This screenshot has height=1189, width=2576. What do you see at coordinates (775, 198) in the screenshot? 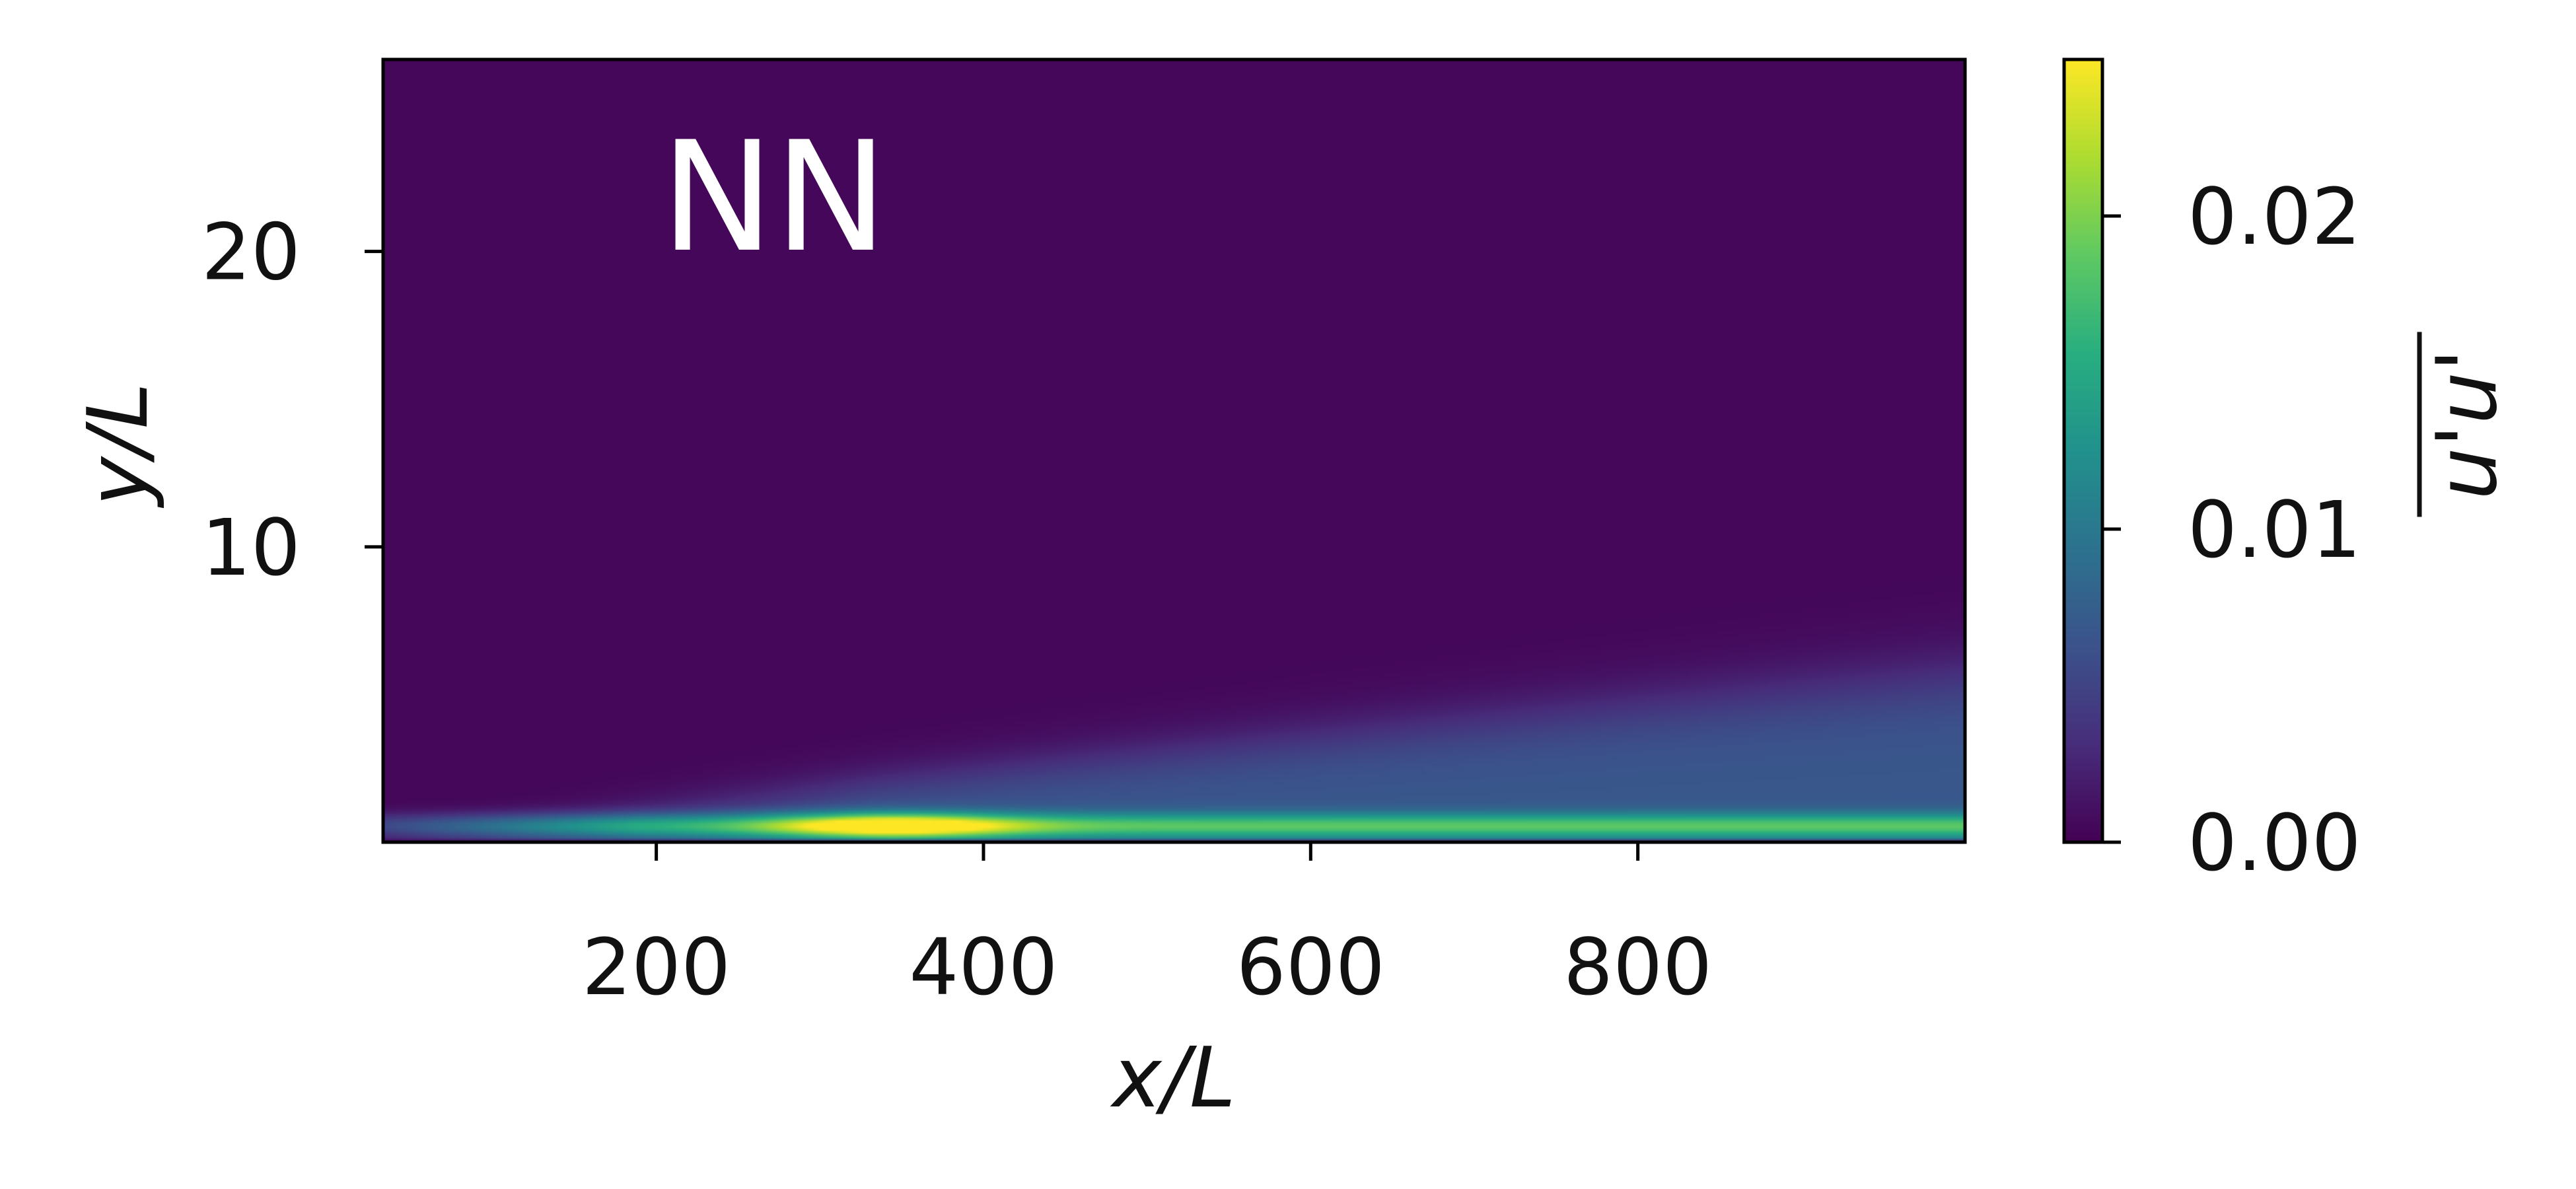
I see `panel-label: NN` at bounding box center [775, 198].